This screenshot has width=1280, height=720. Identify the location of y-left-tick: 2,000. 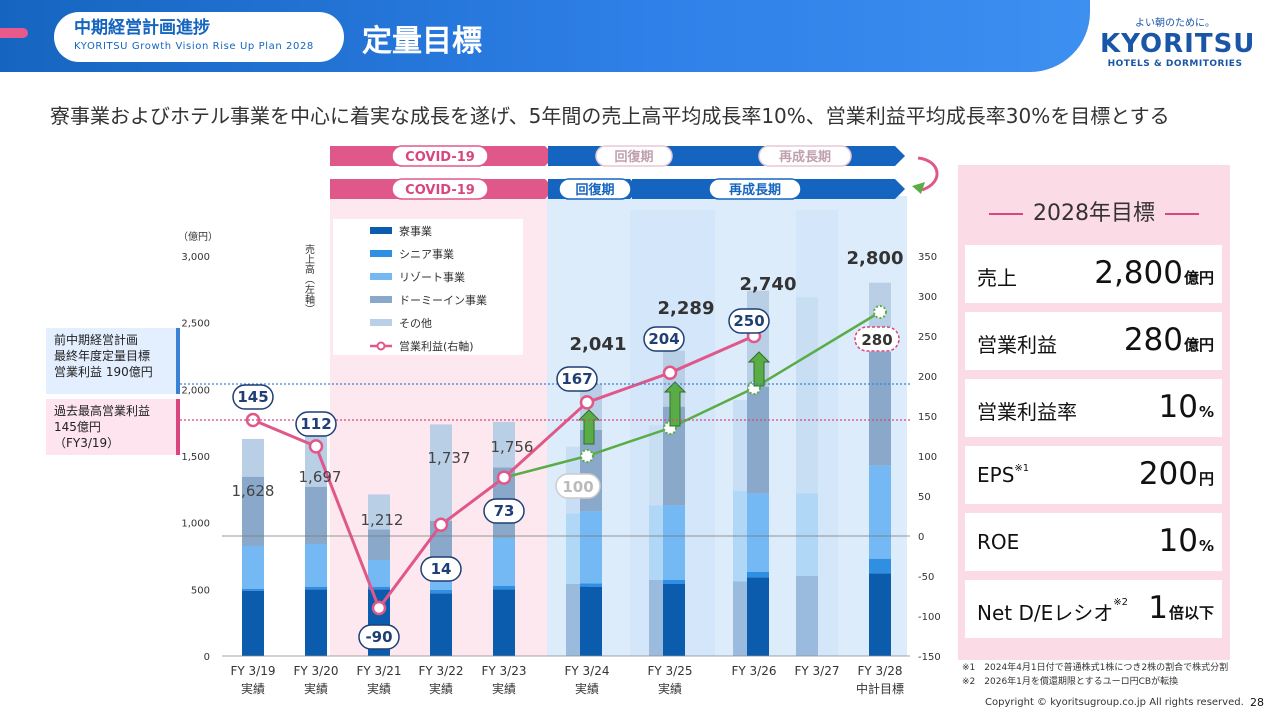
(195, 390).